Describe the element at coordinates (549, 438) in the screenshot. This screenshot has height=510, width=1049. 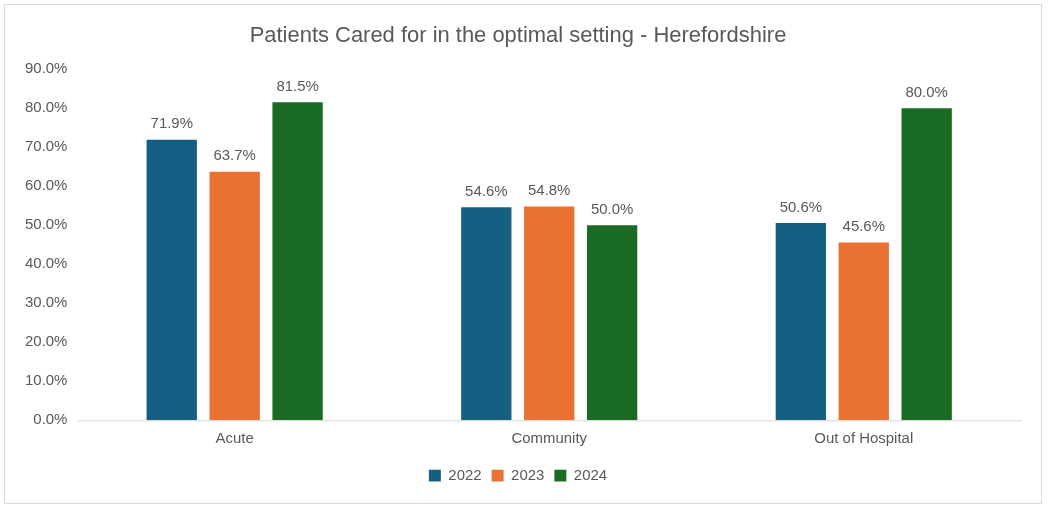
I see `x-tick-label: Community` at that location.